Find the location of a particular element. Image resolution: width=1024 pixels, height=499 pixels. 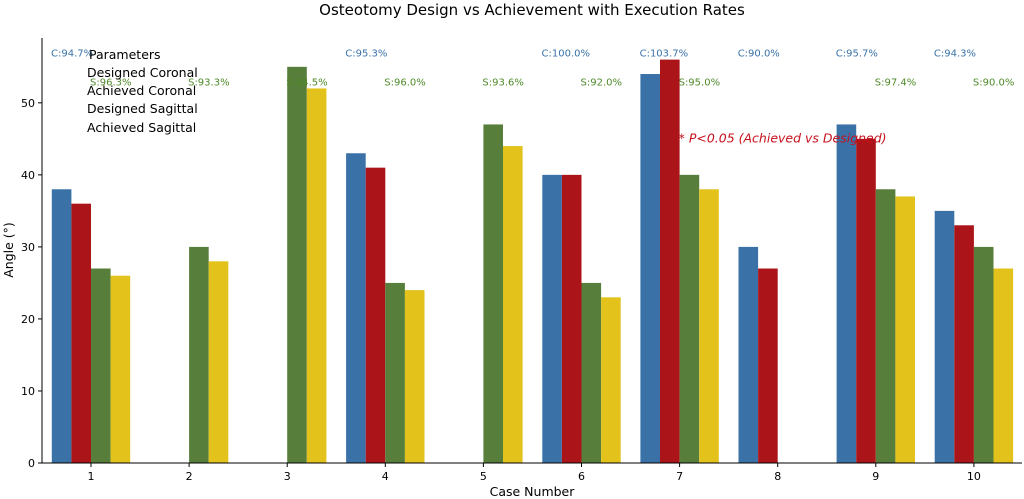

coronal-rate-label-case-7: C:103.7% is located at coordinates (664, 54).